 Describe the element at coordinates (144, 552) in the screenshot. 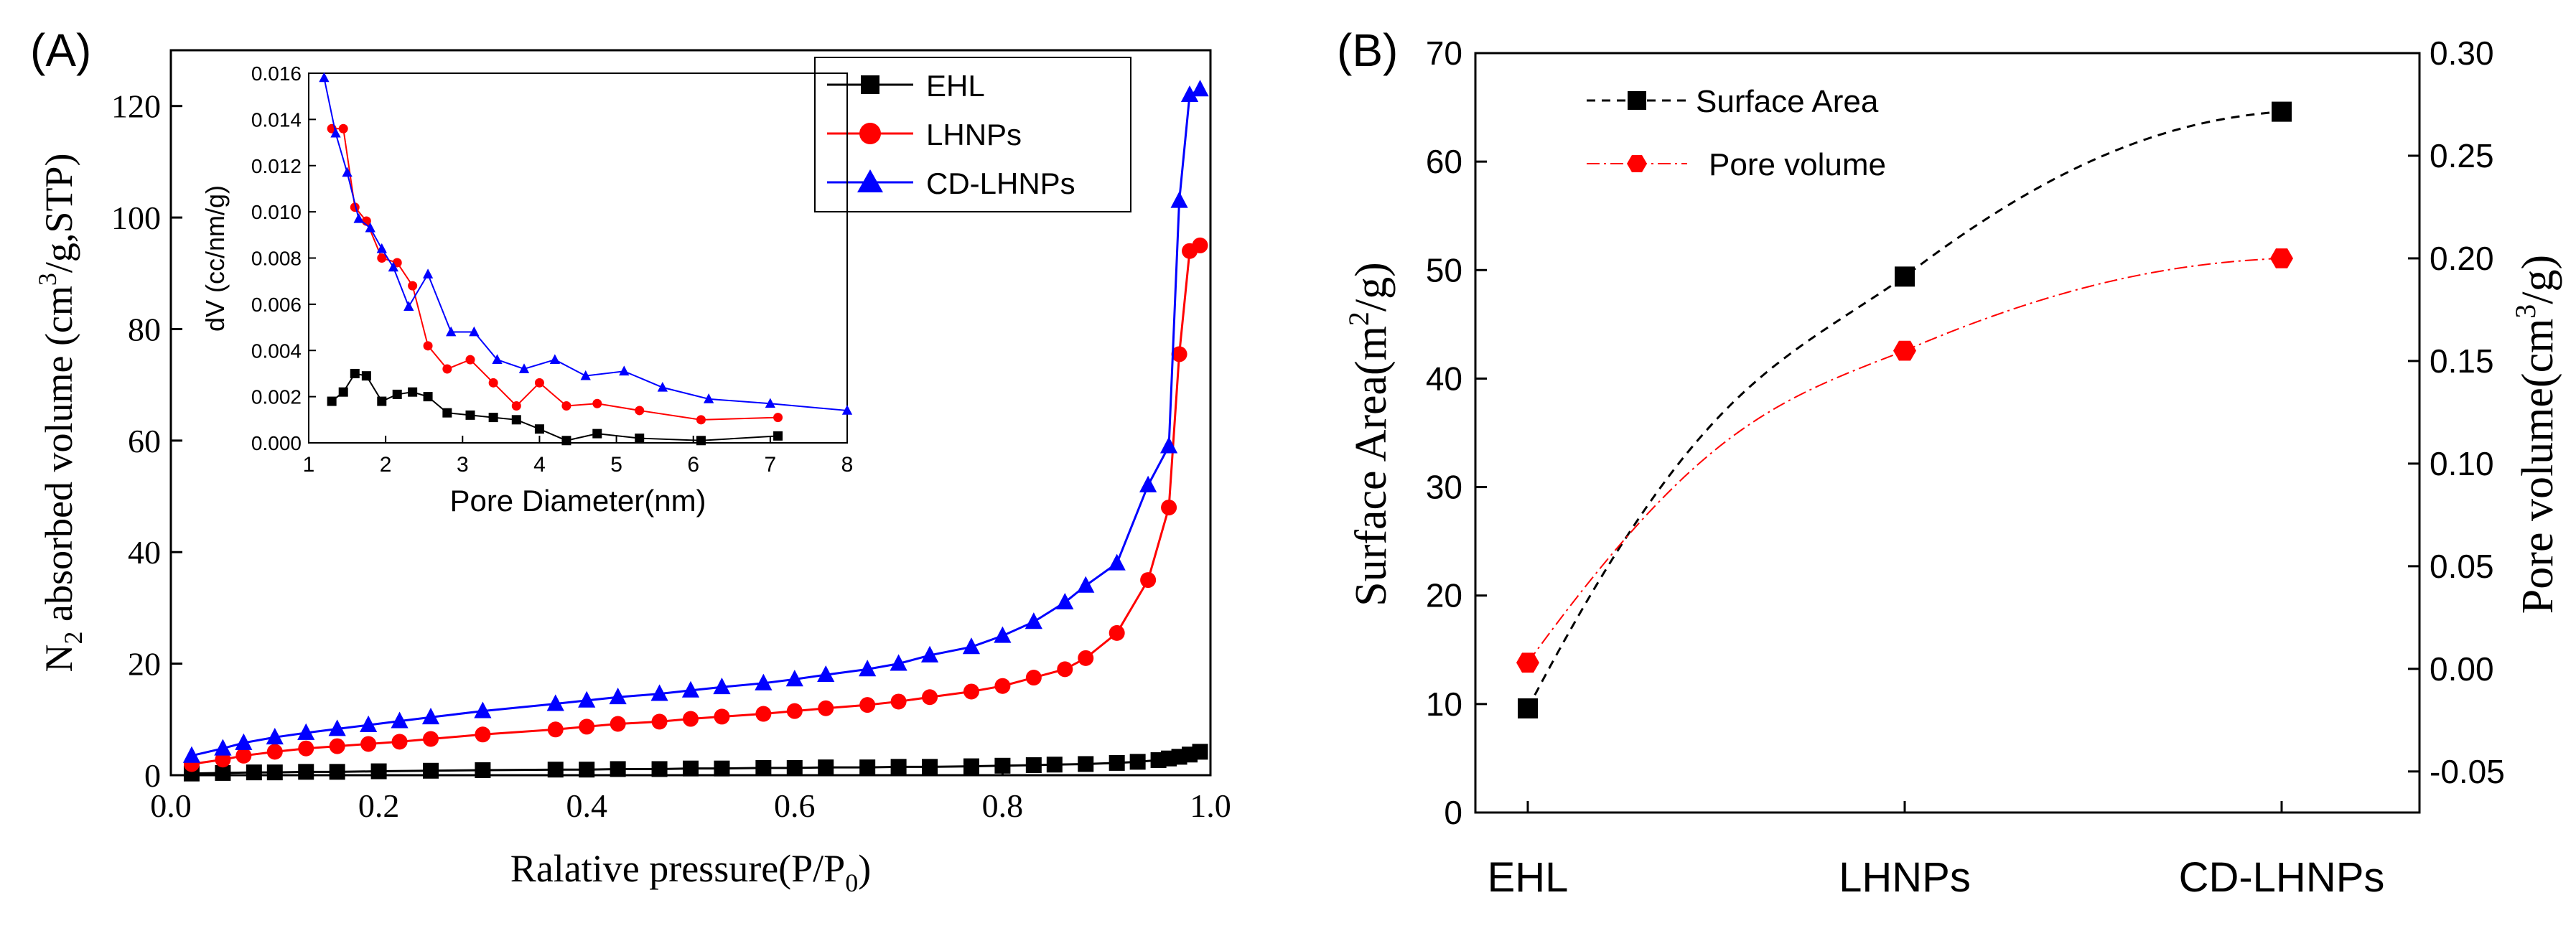

I see `y-tick-label: 40` at that location.